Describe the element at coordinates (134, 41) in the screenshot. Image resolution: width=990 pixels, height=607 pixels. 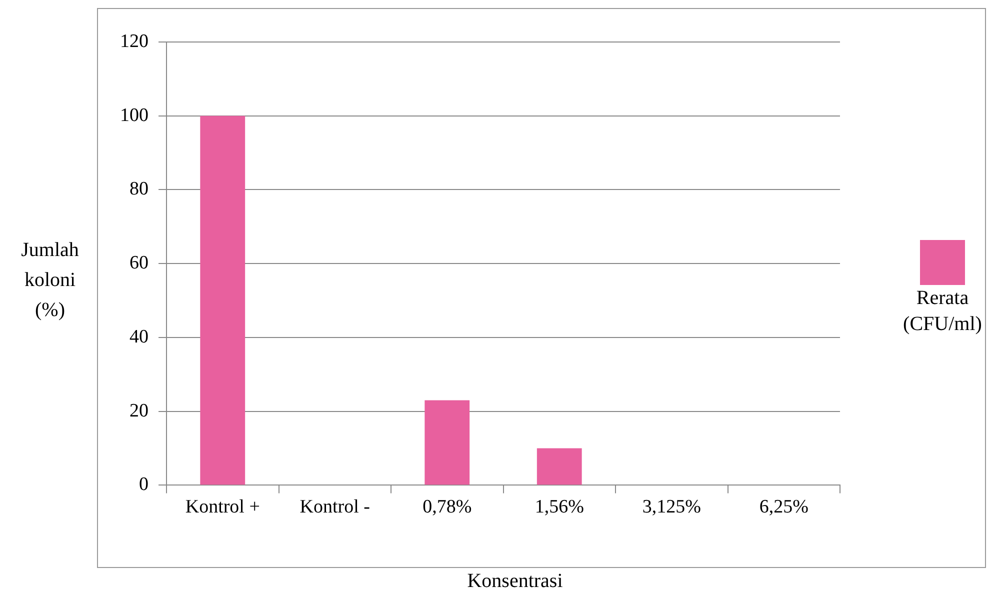
I see `y-tick-label: 120` at that location.